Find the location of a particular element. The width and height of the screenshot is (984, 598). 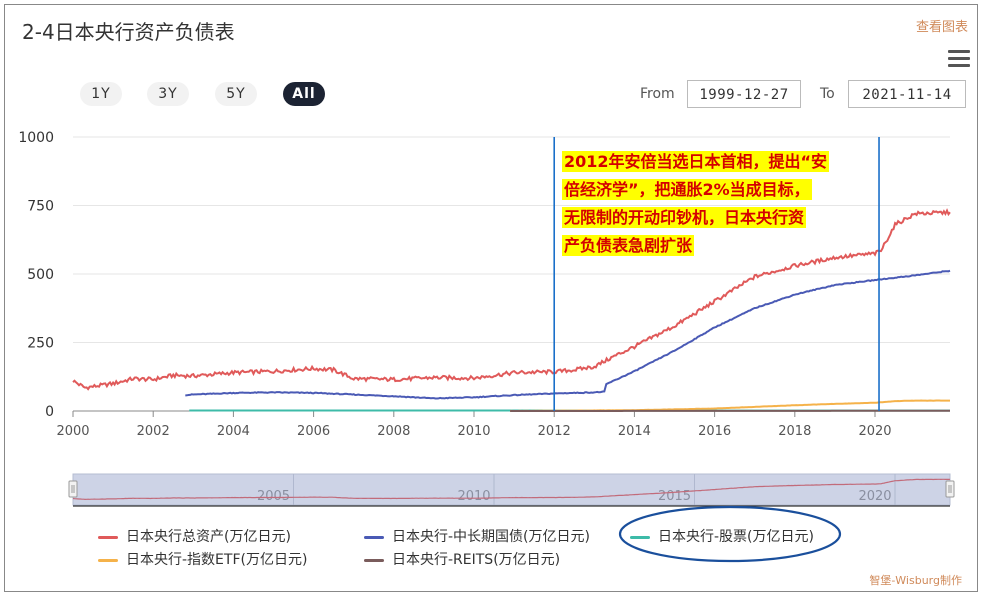

legend-item-reits: 日本央行-REITS(万亿日元) is located at coordinates (462, 559).